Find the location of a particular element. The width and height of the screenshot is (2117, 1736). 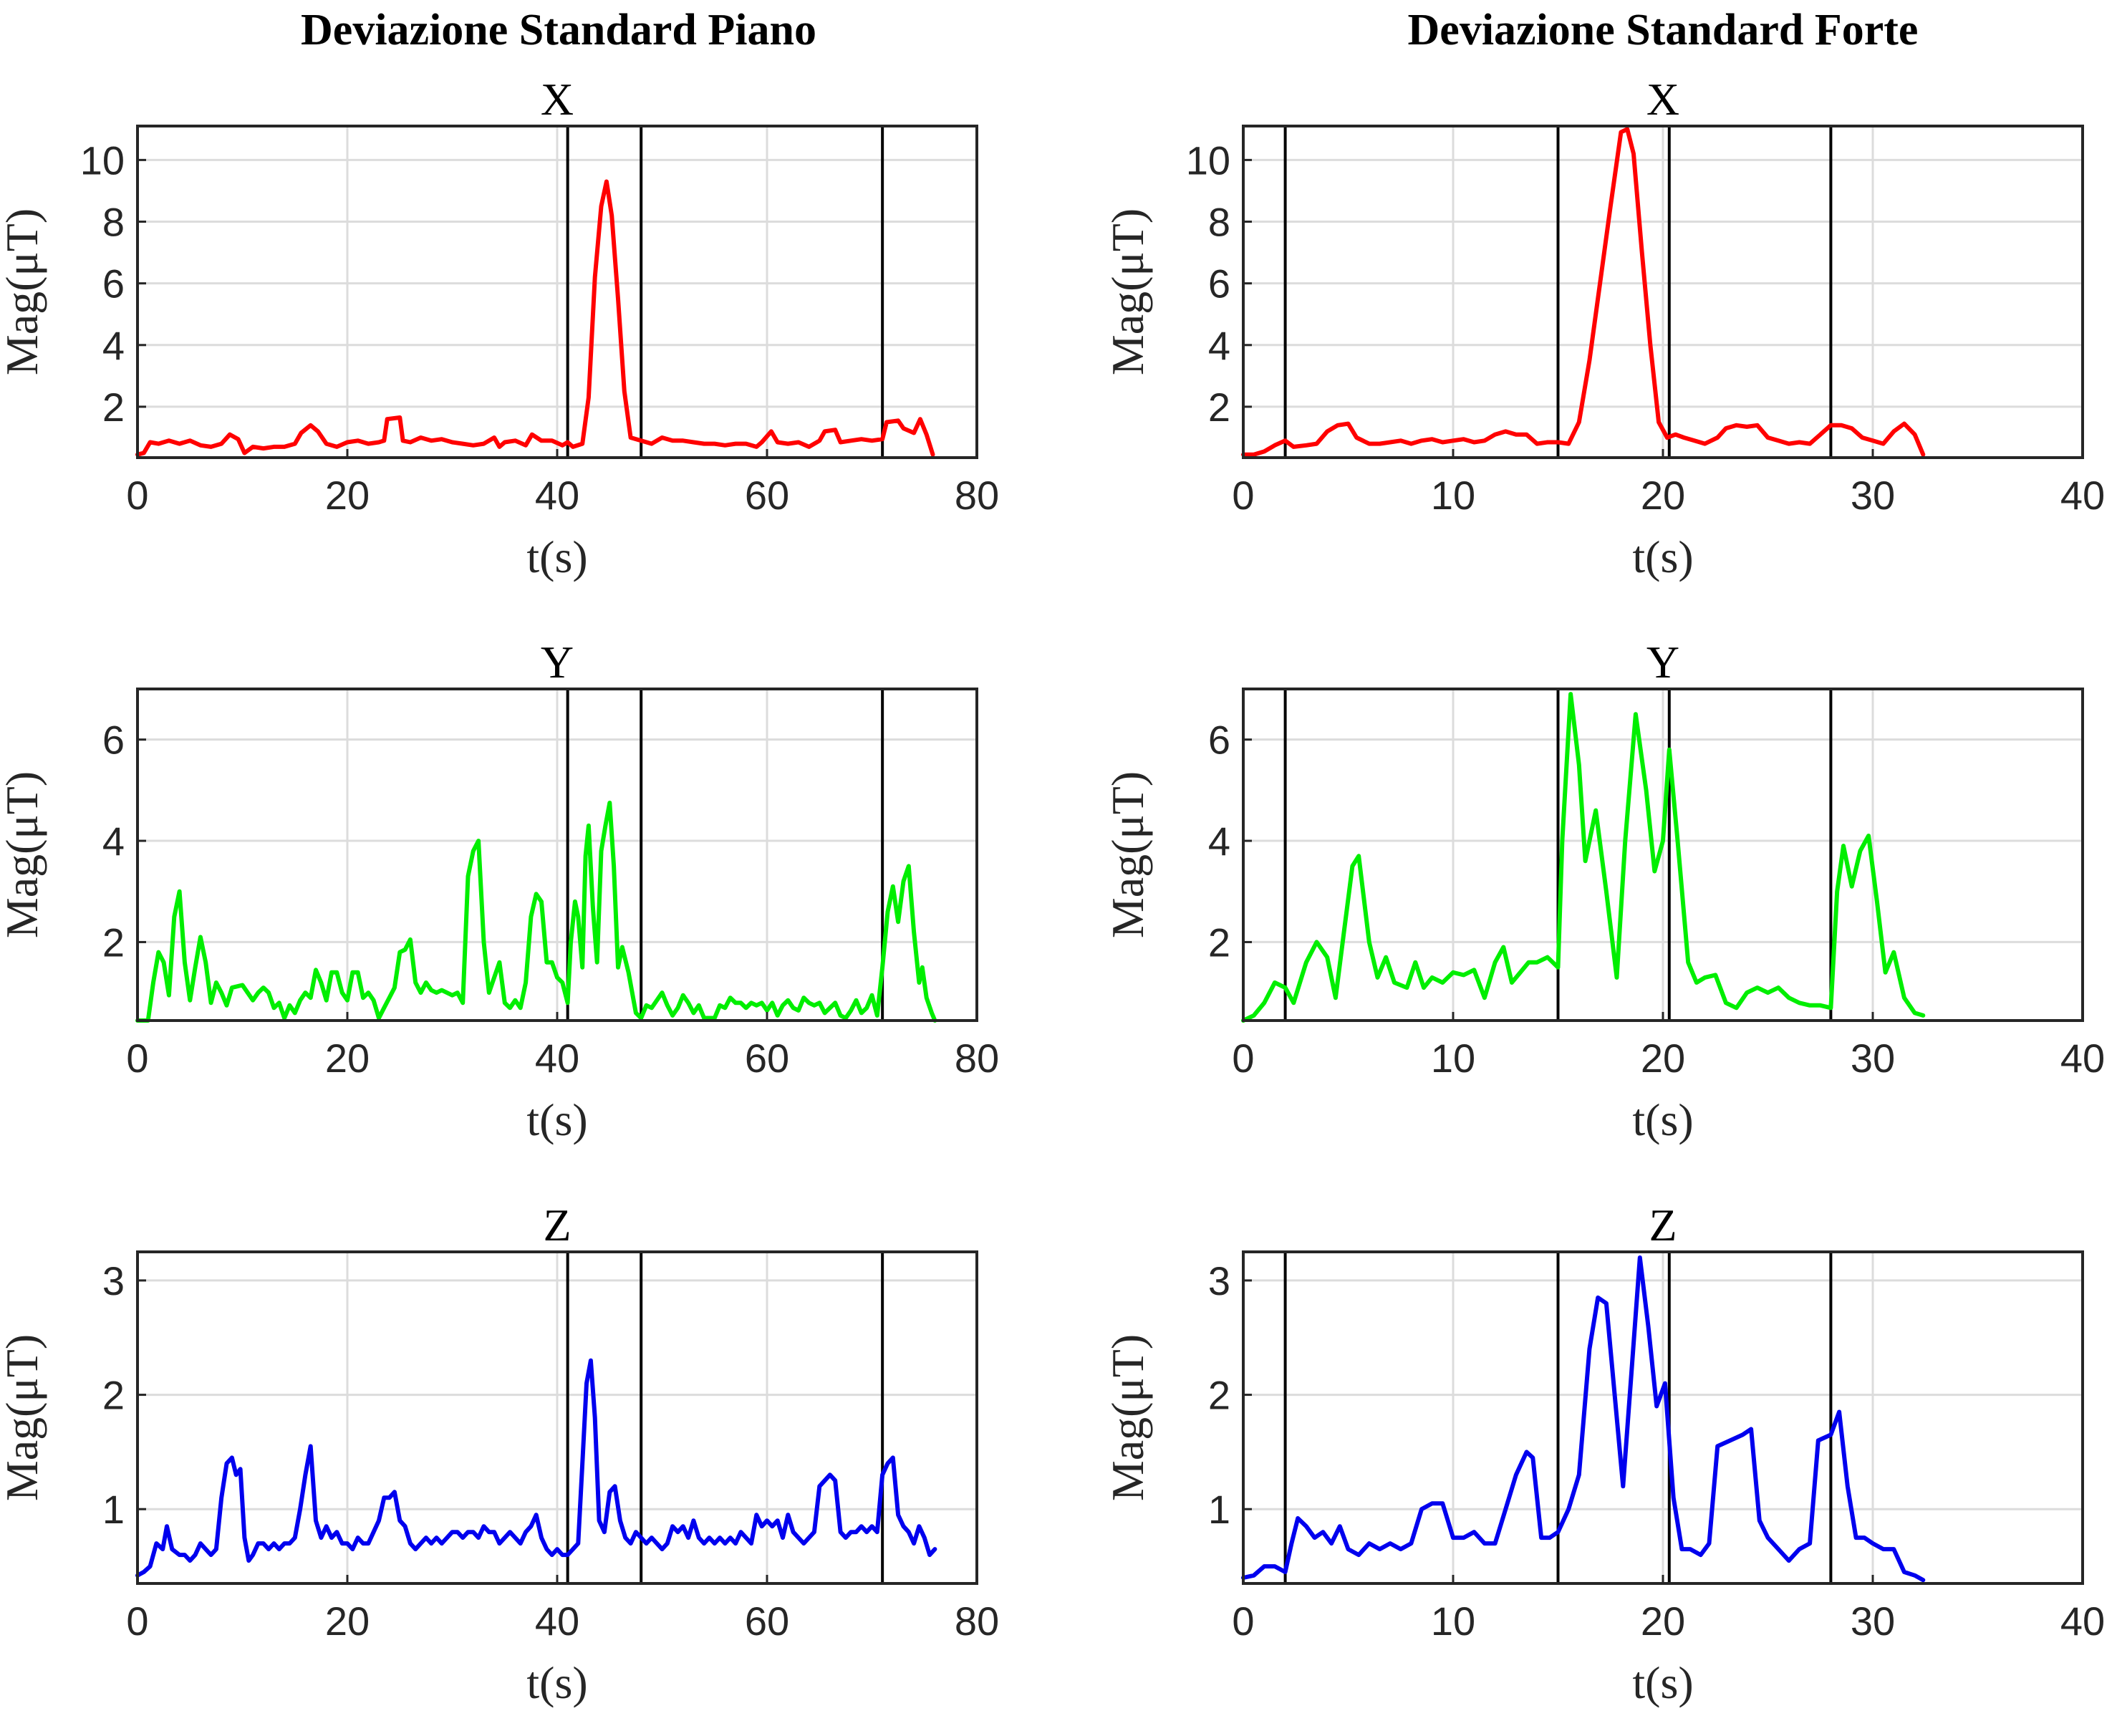

subplot-y-col0: 0 20 40 60 80 2 4 6 Yt(s) Mag(μT) is located at coordinates (499, 891).